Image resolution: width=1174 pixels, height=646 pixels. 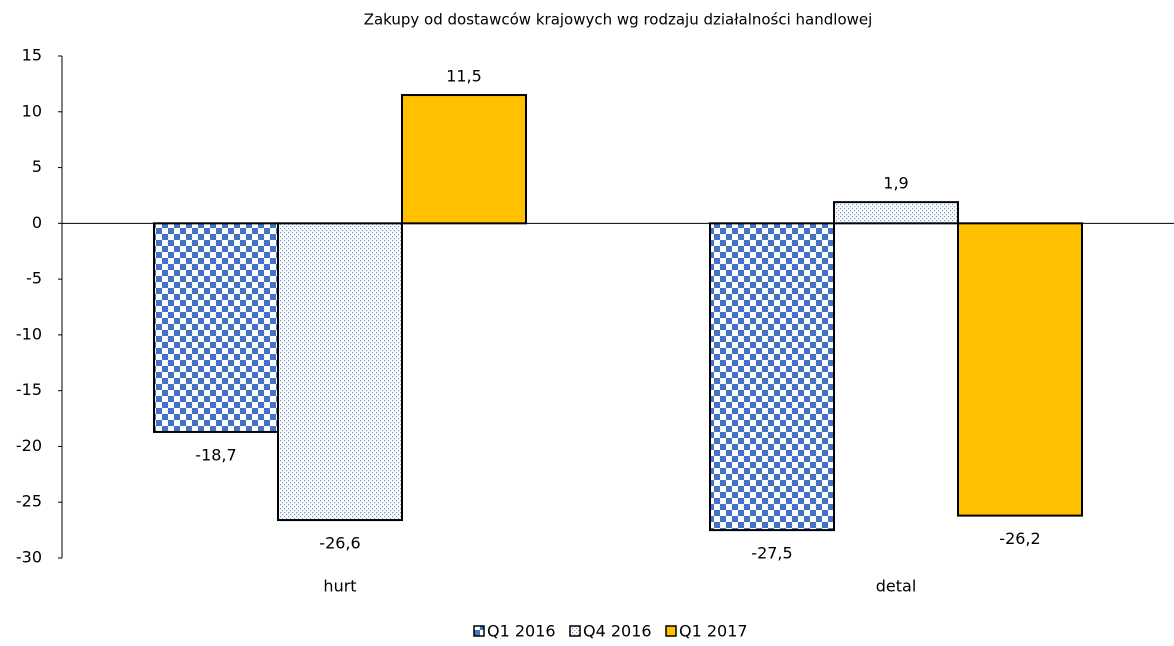 I want to click on y-tick-label: 5, so click(x=37, y=166).